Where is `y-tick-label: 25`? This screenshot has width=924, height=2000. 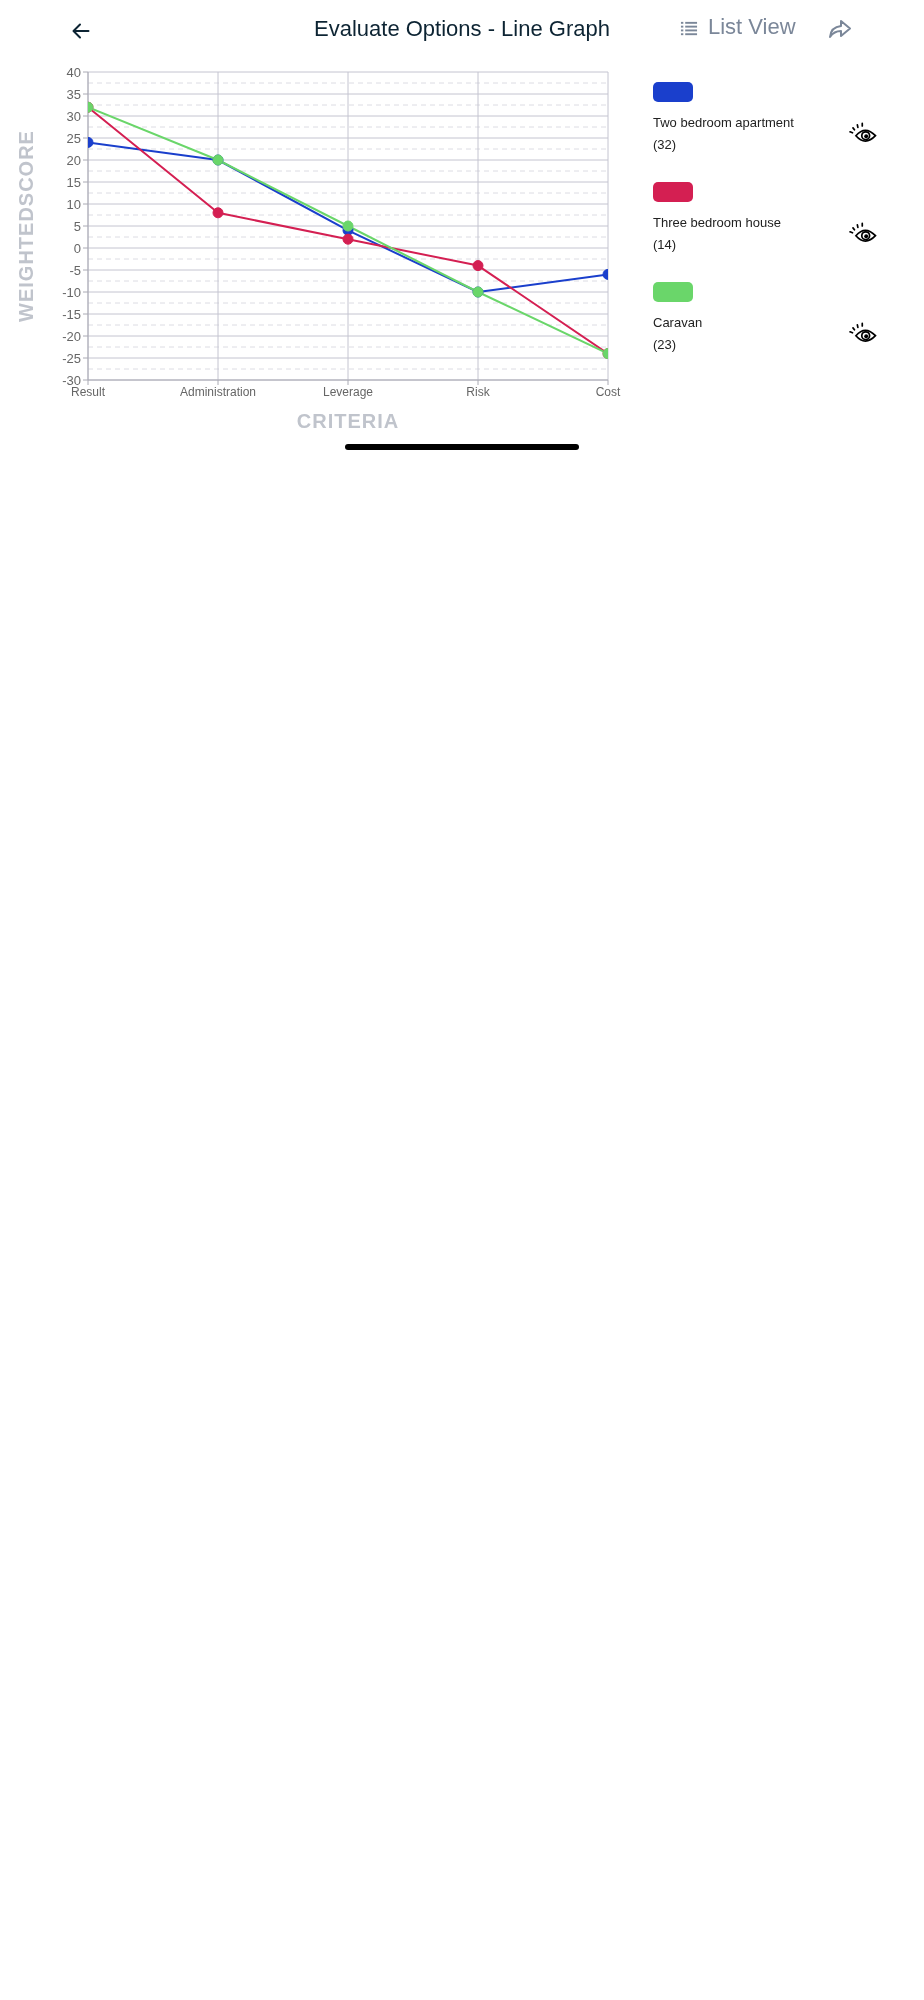 y-tick-label: 25 is located at coordinates (73, 138).